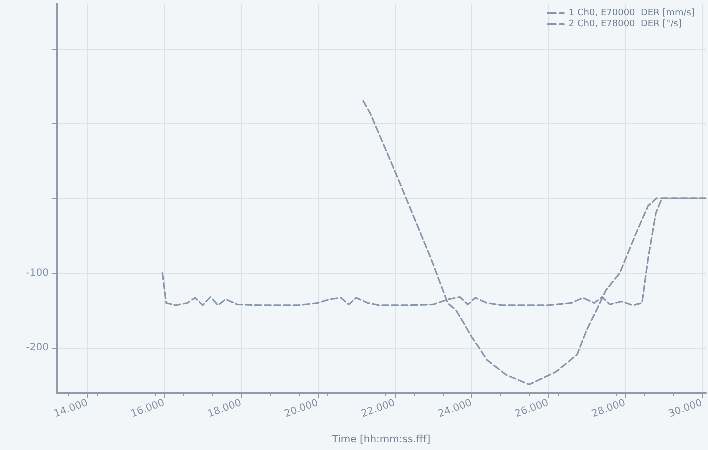  I want to click on y-tick-label: -200, so click(37, 348).